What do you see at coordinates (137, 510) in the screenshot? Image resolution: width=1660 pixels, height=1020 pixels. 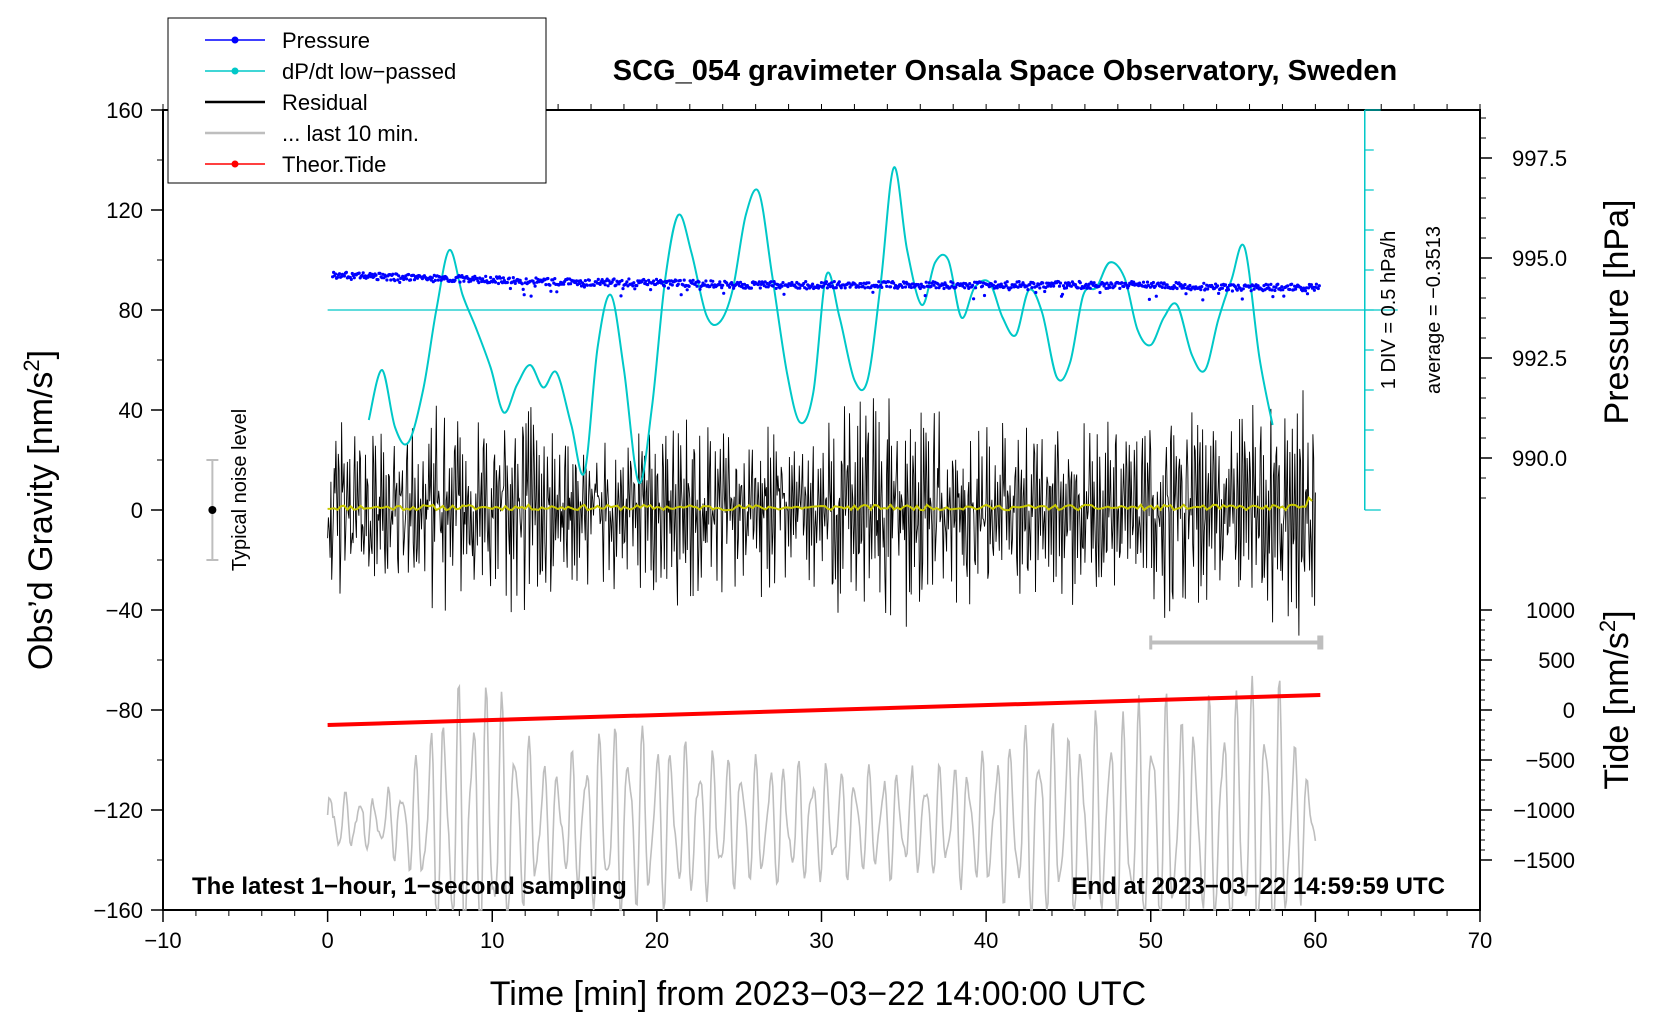 I see `y-tick-label: 0` at bounding box center [137, 510].